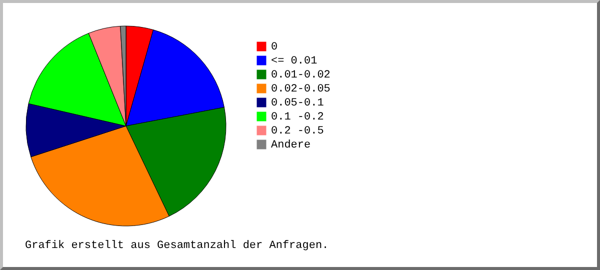  What do you see at coordinates (291, 146) in the screenshot?
I see `legend-label: Andere` at bounding box center [291, 146].